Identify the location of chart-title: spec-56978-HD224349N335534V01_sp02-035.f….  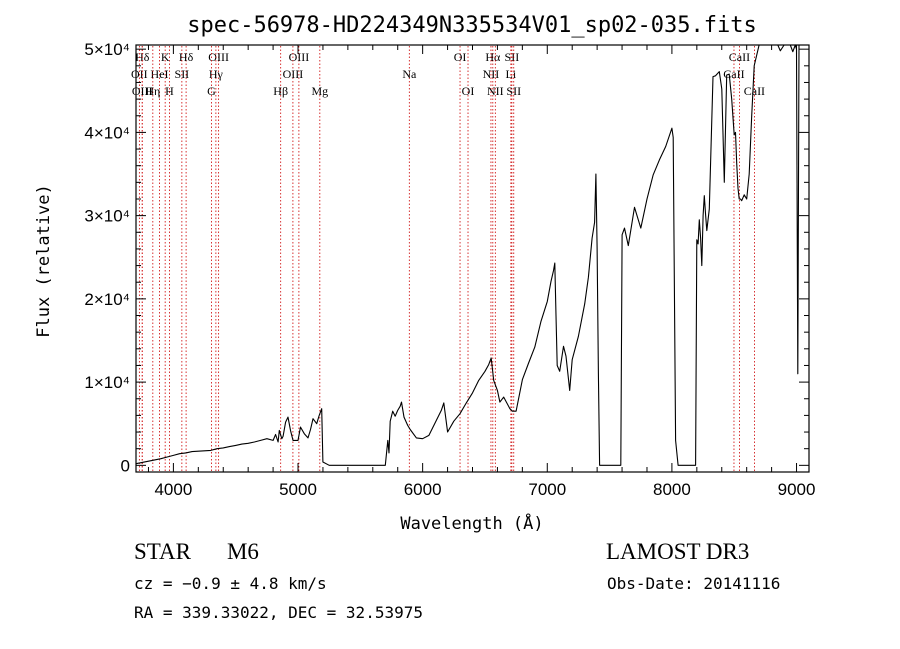
(472, 25).